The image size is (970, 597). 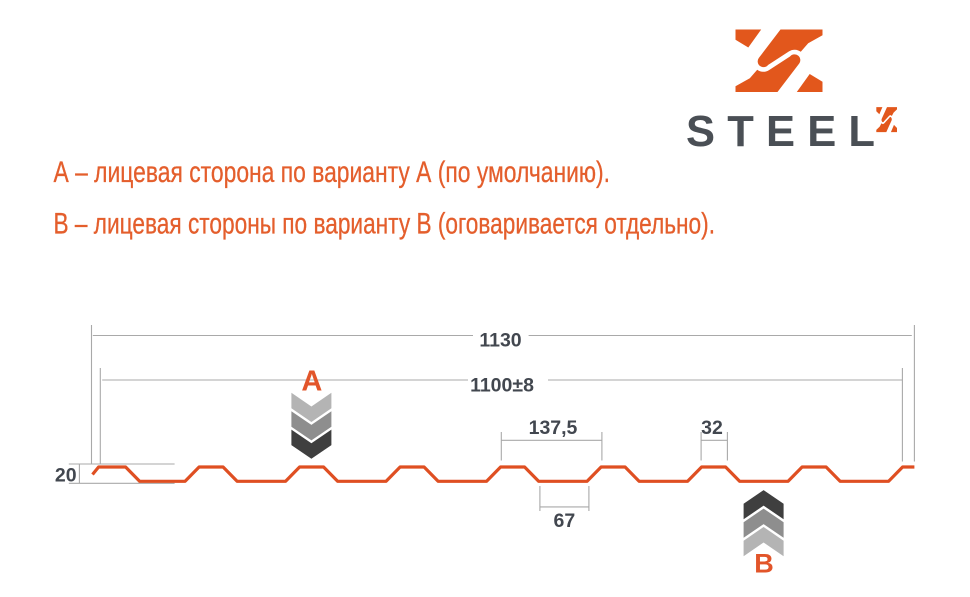 What do you see at coordinates (565, 521) in the screenshot?
I see `svg-text: 67` at bounding box center [565, 521].